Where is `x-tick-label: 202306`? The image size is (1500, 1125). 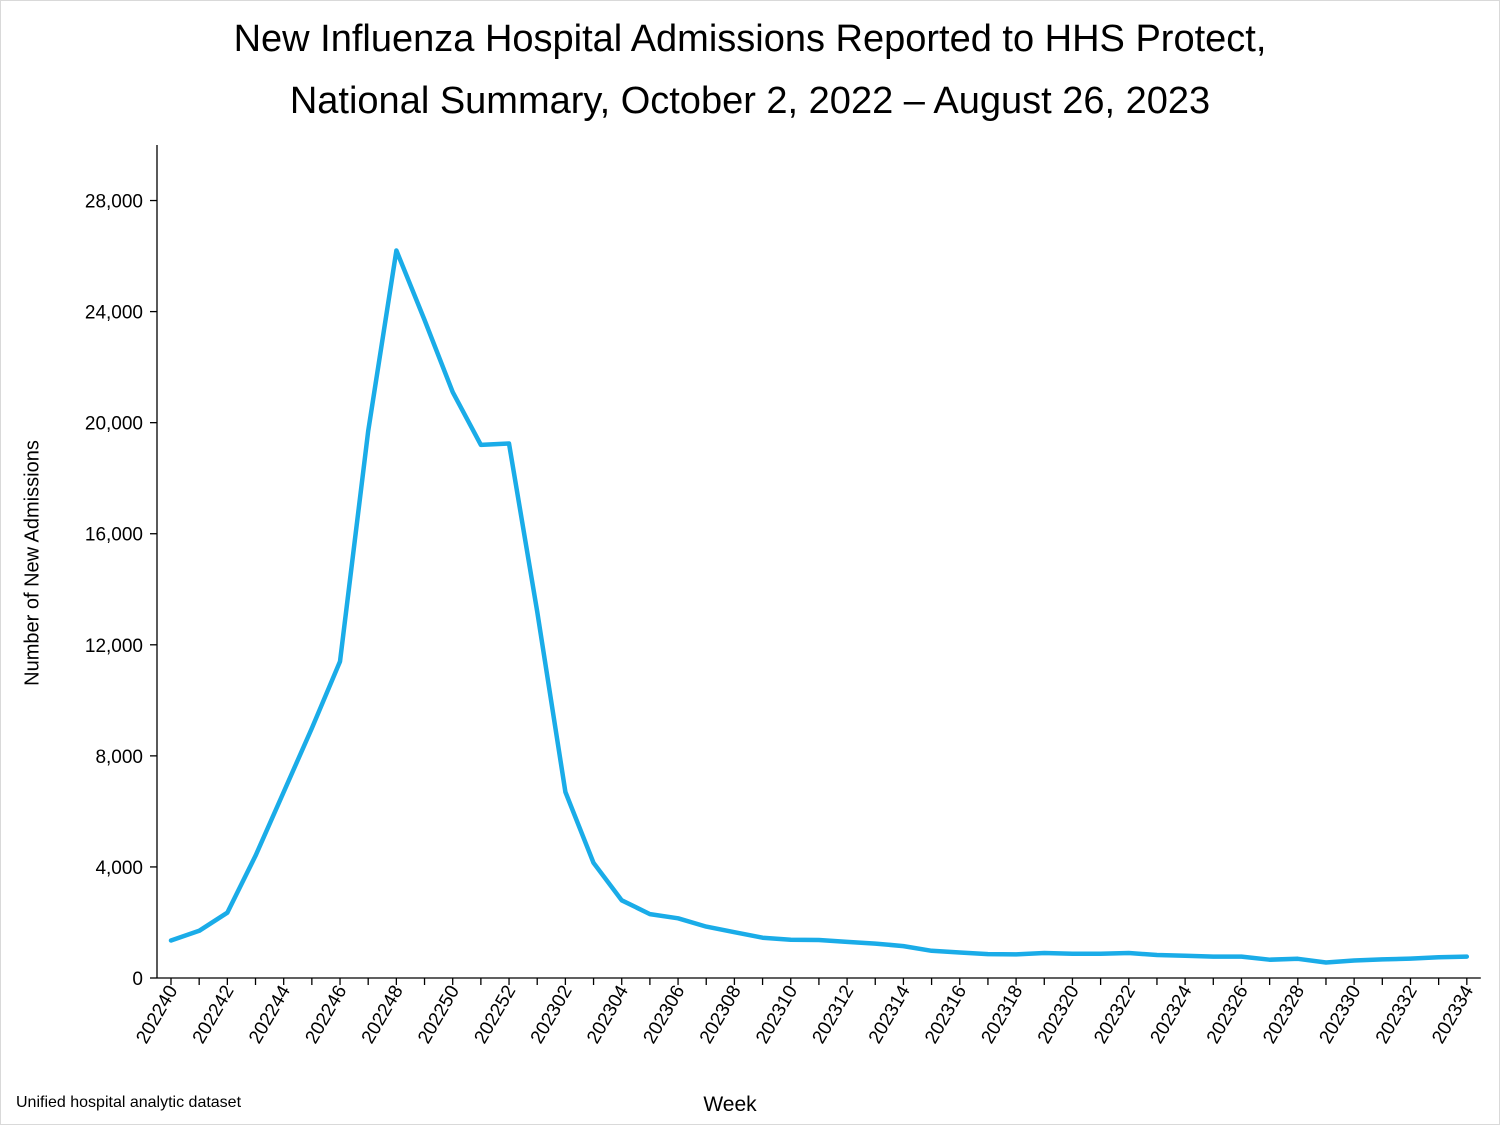
x-tick-label: 202306 is located at coordinates (665, 1014).